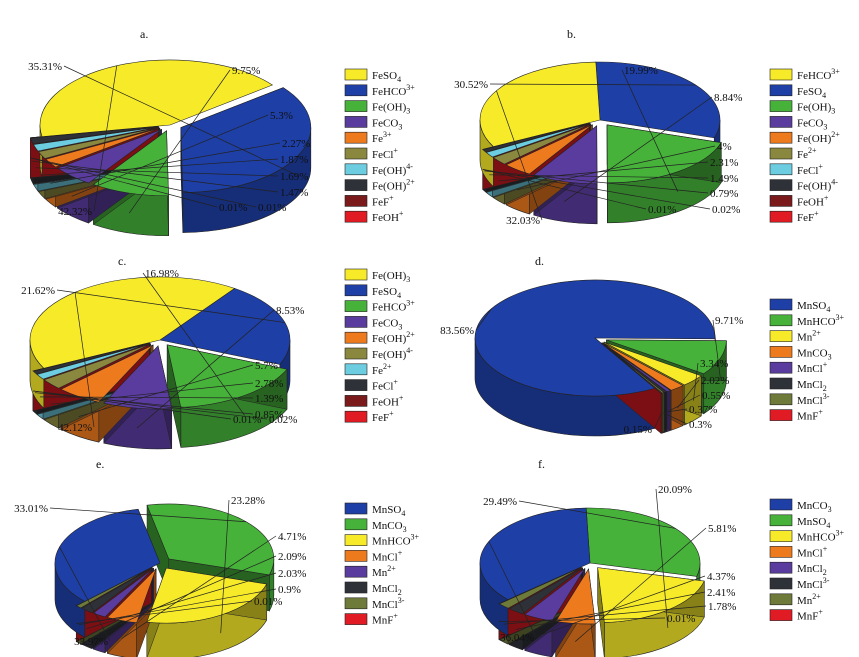 The image size is (859, 657). I want to click on data-label-fe-oh-4: 1.69%, so click(294, 177).